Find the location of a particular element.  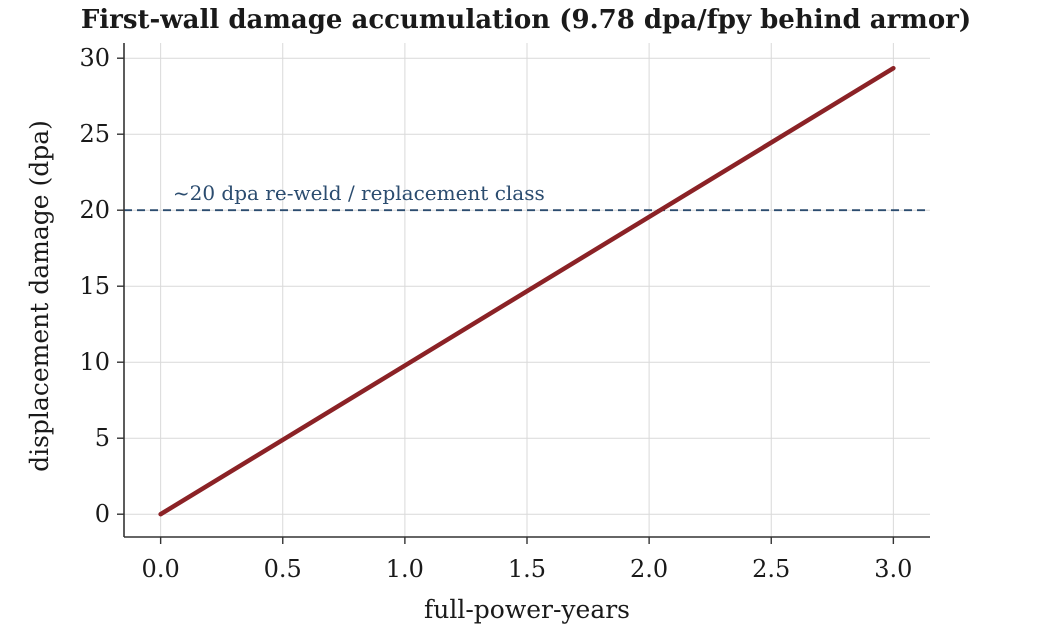

y-tick-label: 20 is located at coordinates (94, 210).